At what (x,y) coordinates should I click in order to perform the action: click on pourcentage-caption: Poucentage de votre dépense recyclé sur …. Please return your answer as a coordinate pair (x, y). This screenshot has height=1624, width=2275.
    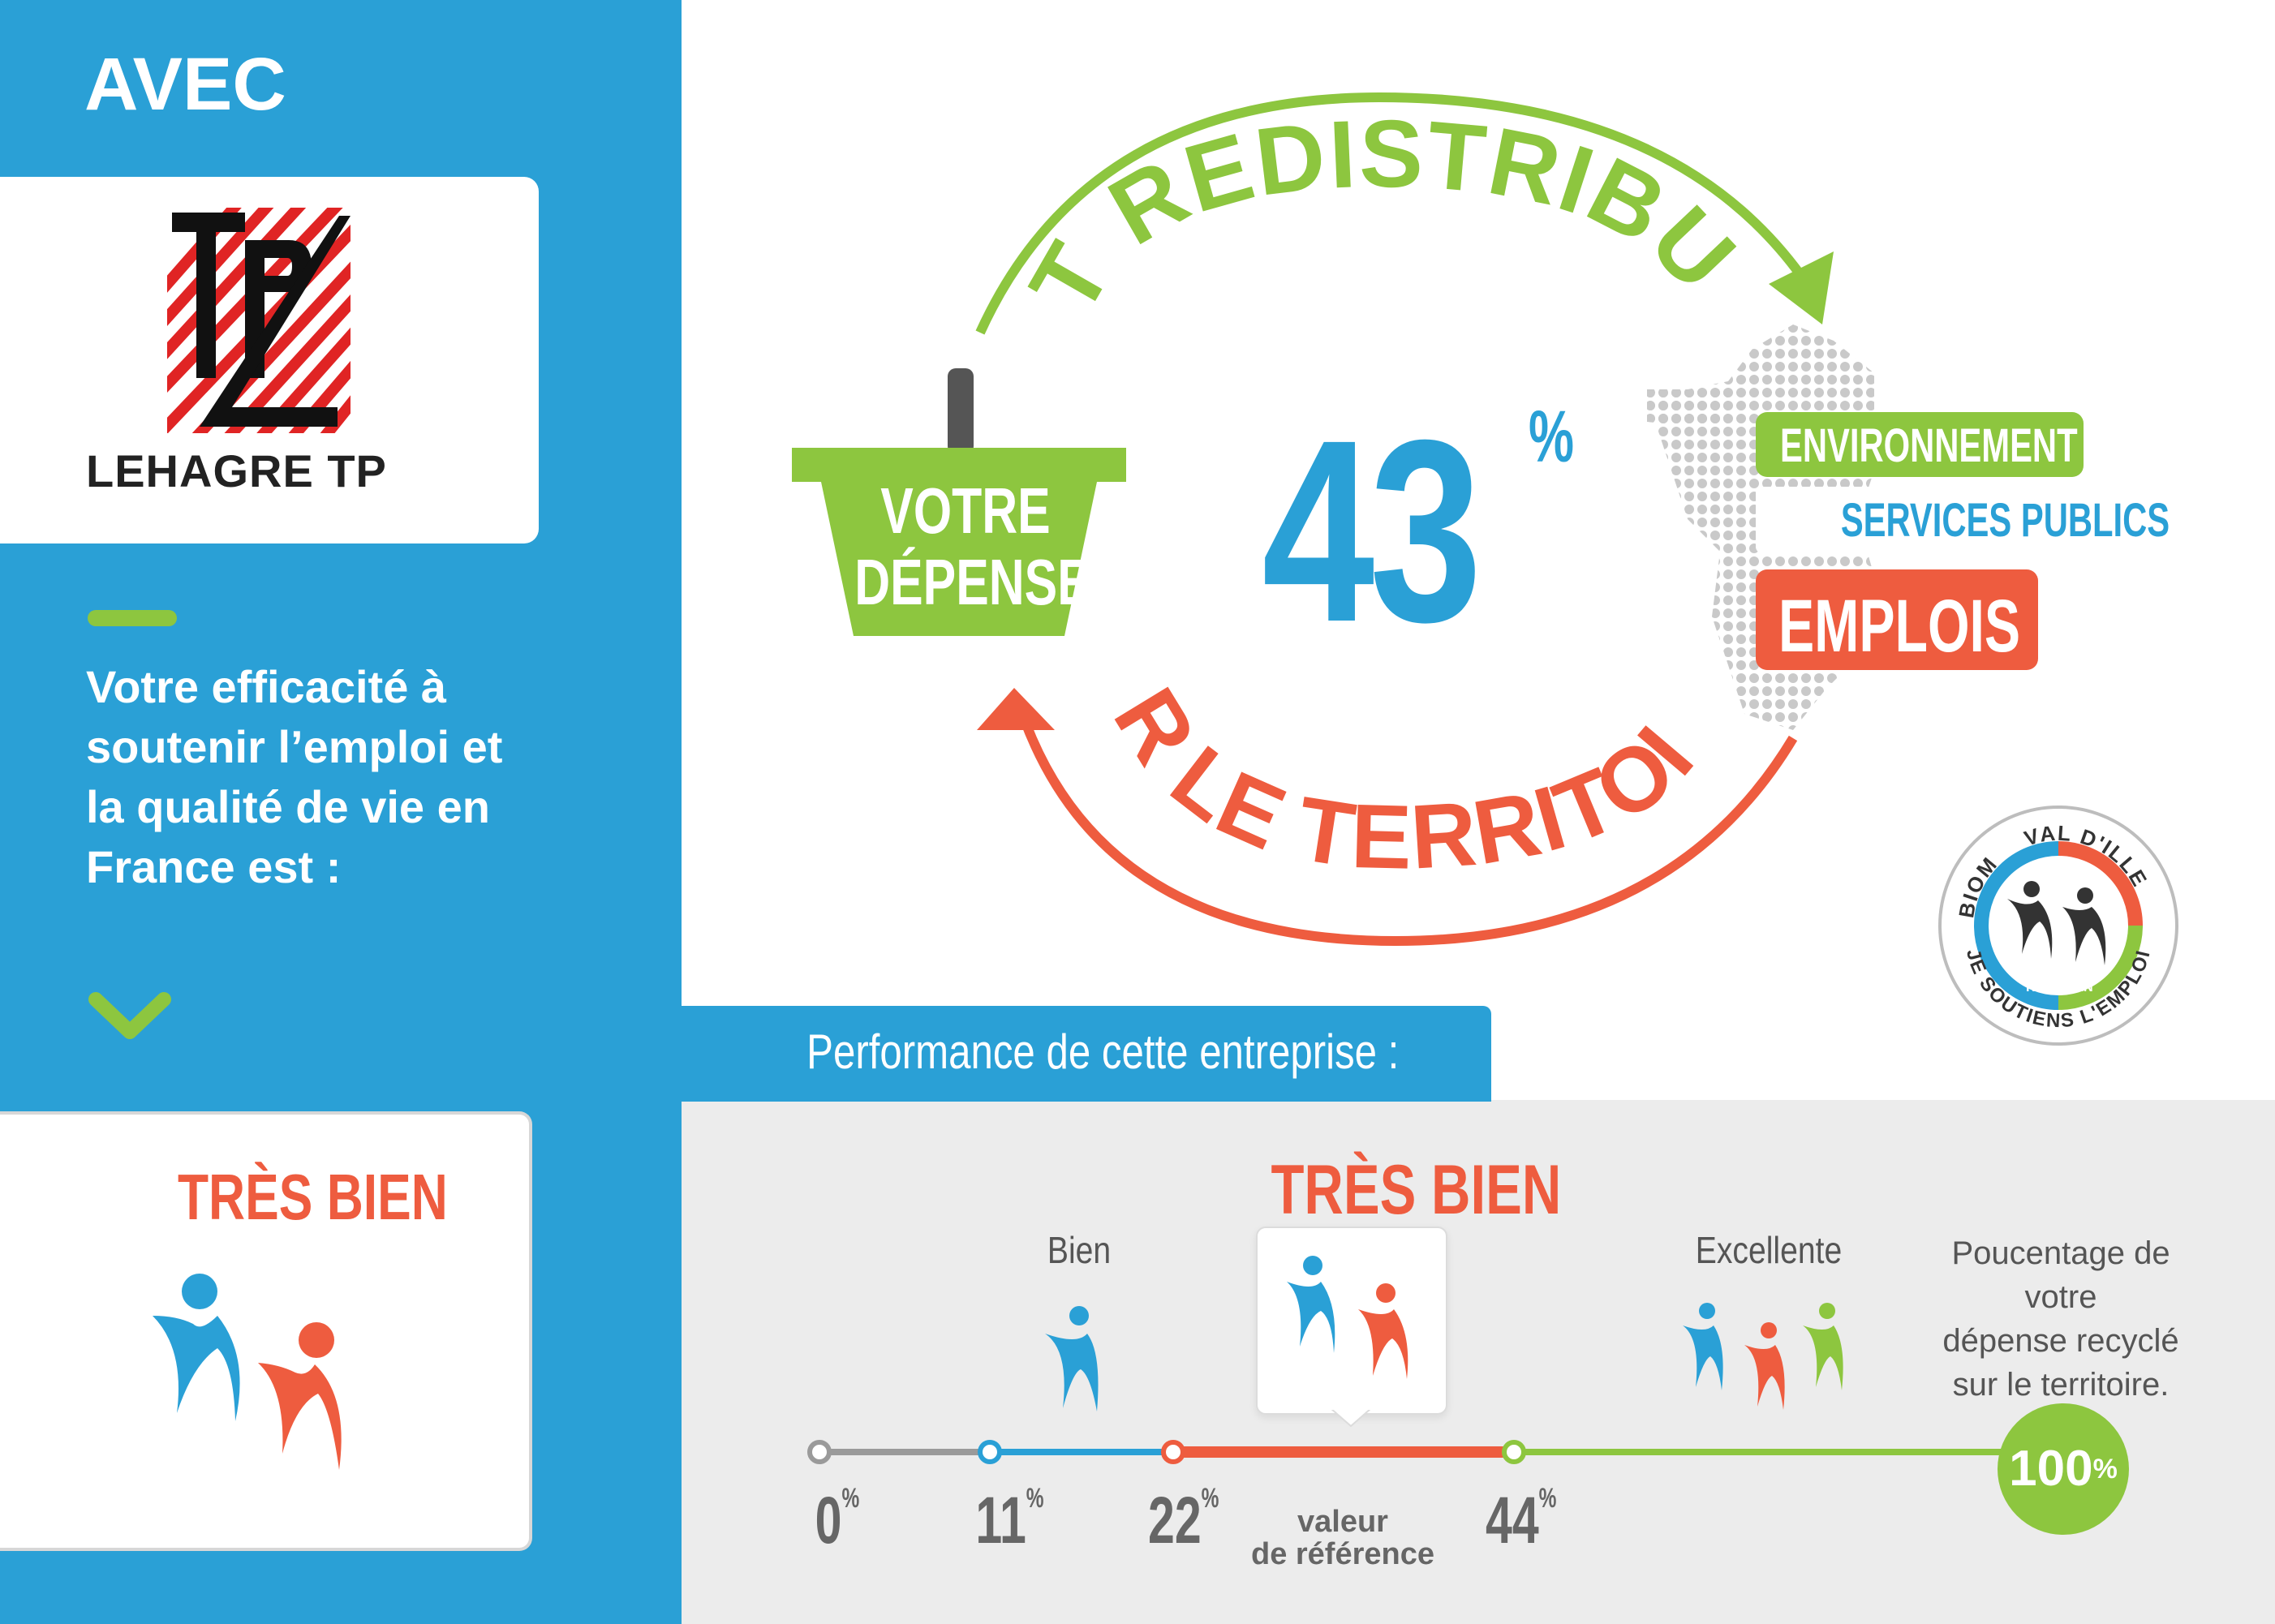
    Looking at the image, I should click on (2061, 1319).